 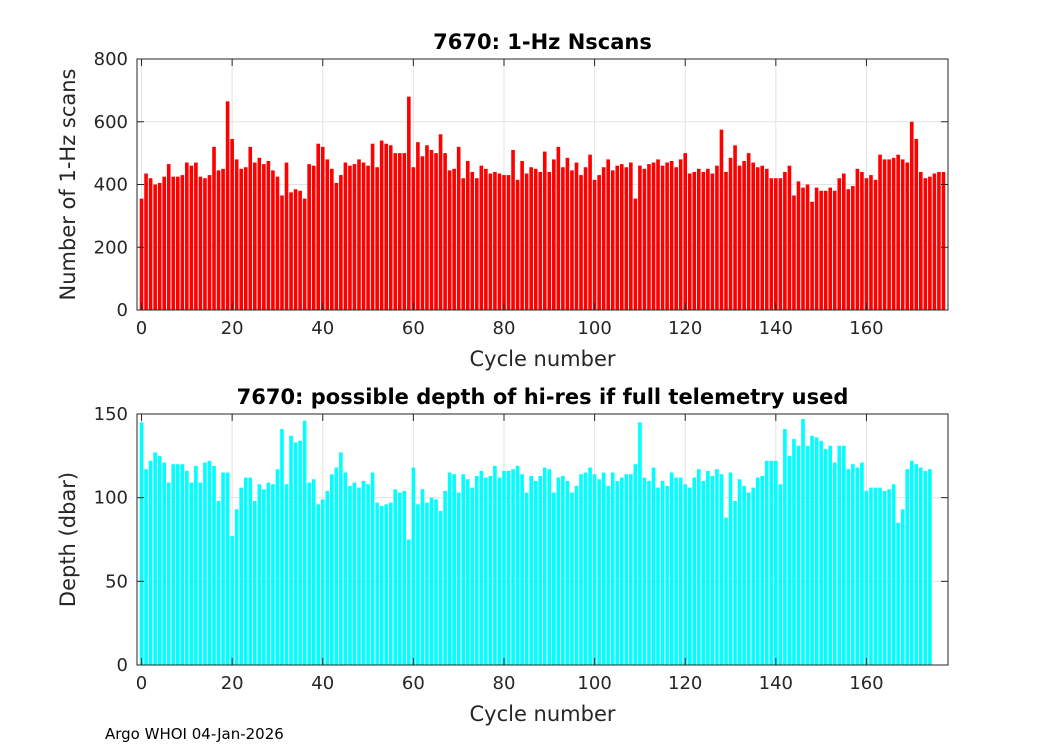 What do you see at coordinates (866, 683) in the screenshot?
I see `x-tick-label: 160` at bounding box center [866, 683].